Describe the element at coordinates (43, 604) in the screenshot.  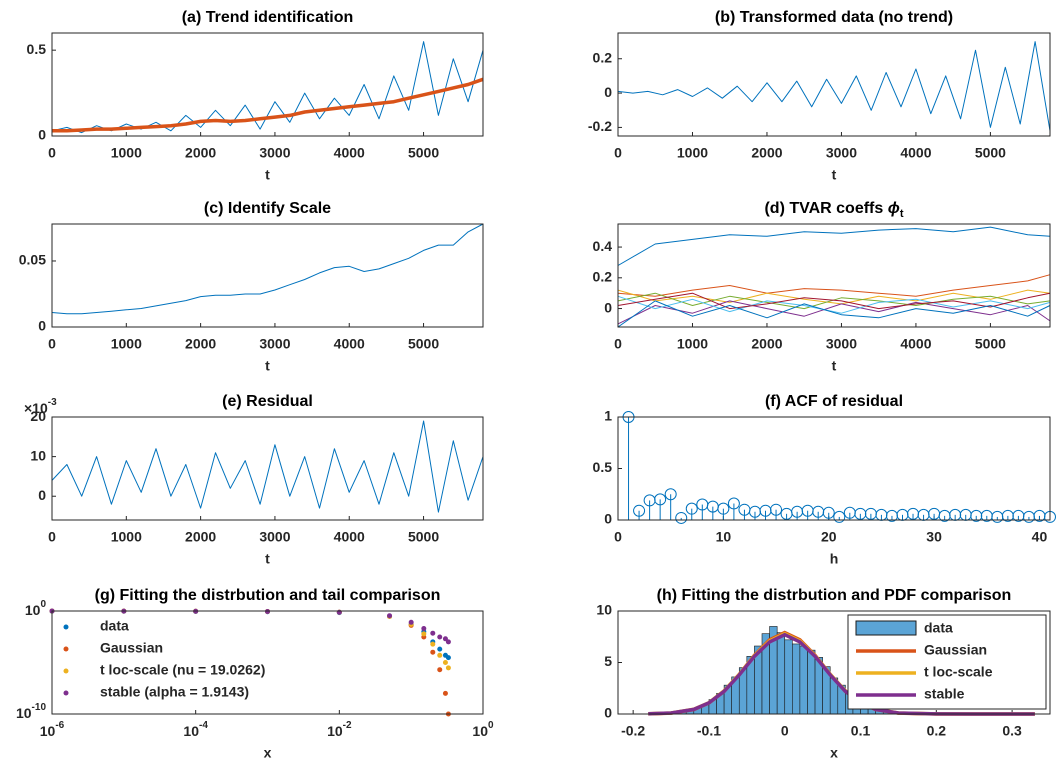
I see `y-tick-label-exp: 0` at that location.